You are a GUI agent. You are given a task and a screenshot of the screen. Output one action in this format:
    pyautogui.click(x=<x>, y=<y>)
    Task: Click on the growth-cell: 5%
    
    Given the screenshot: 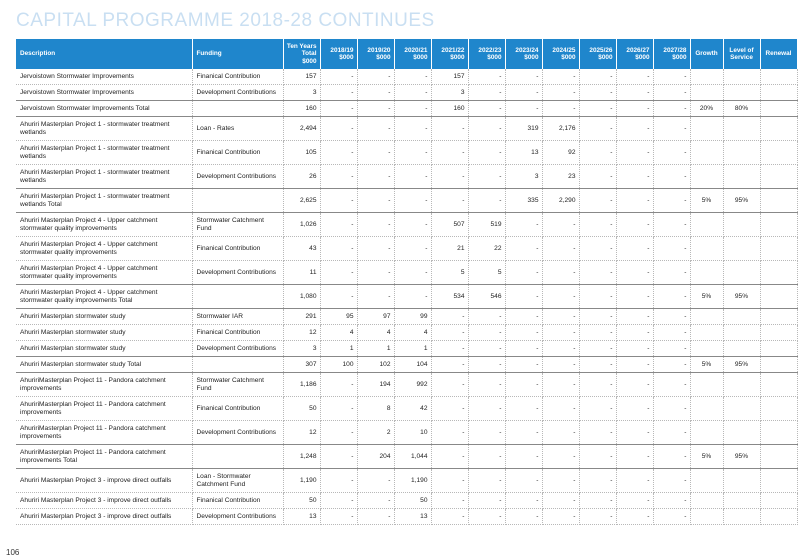 What is the action you would take?
    pyautogui.click(x=707, y=364)
    